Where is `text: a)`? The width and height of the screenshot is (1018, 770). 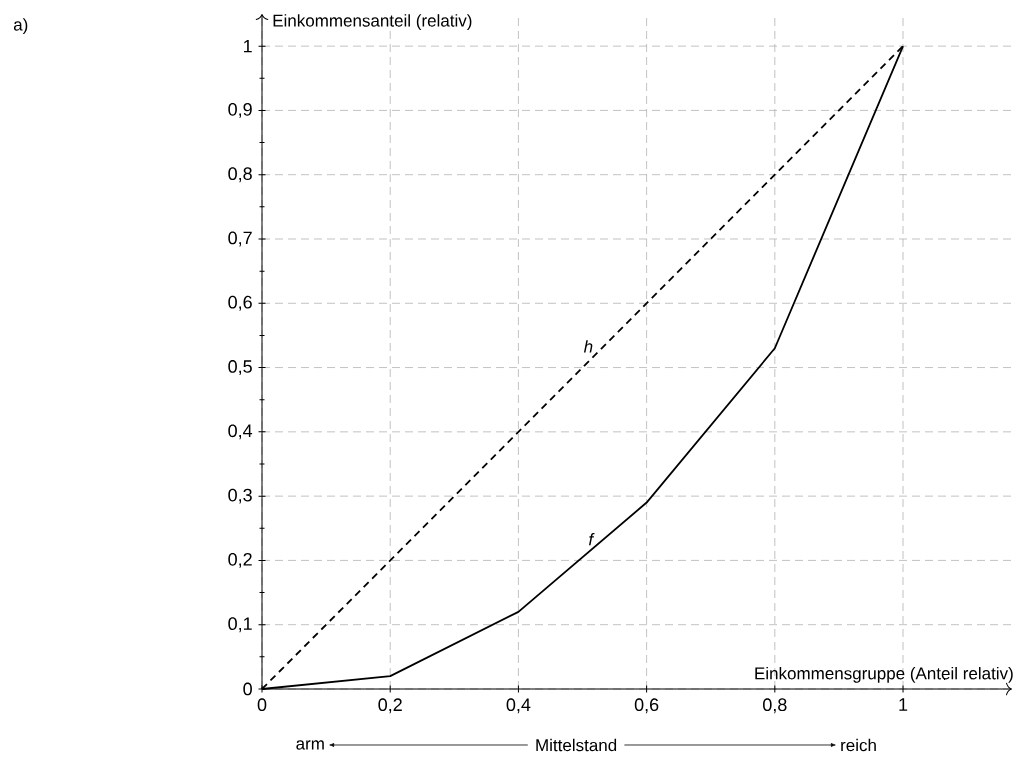 text: a) is located at coordinates (20, 26).